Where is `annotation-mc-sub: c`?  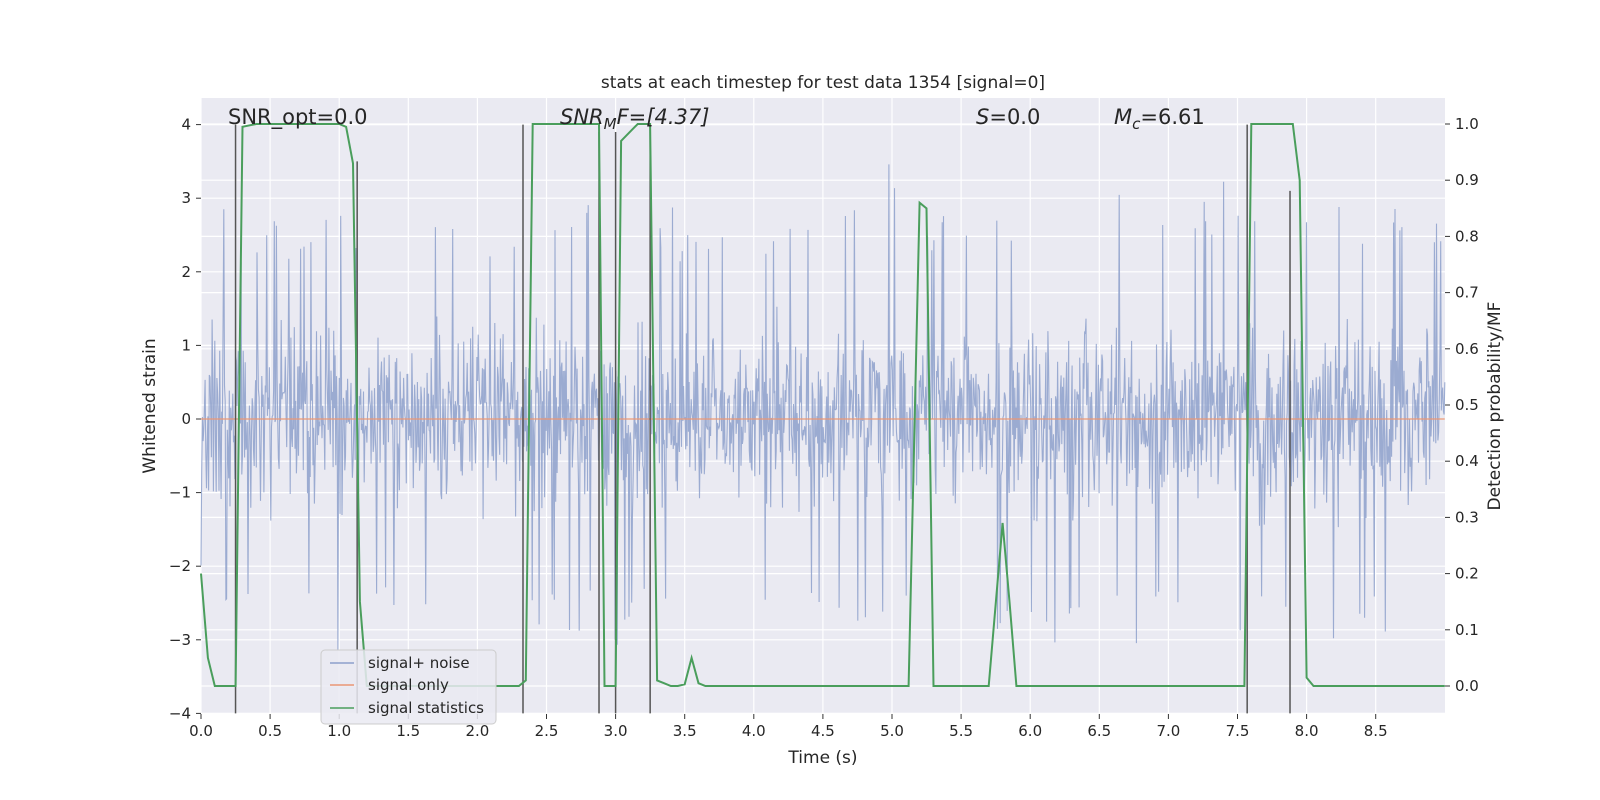 annotation-mc-sub: c is located at coordinates (1136, 124).